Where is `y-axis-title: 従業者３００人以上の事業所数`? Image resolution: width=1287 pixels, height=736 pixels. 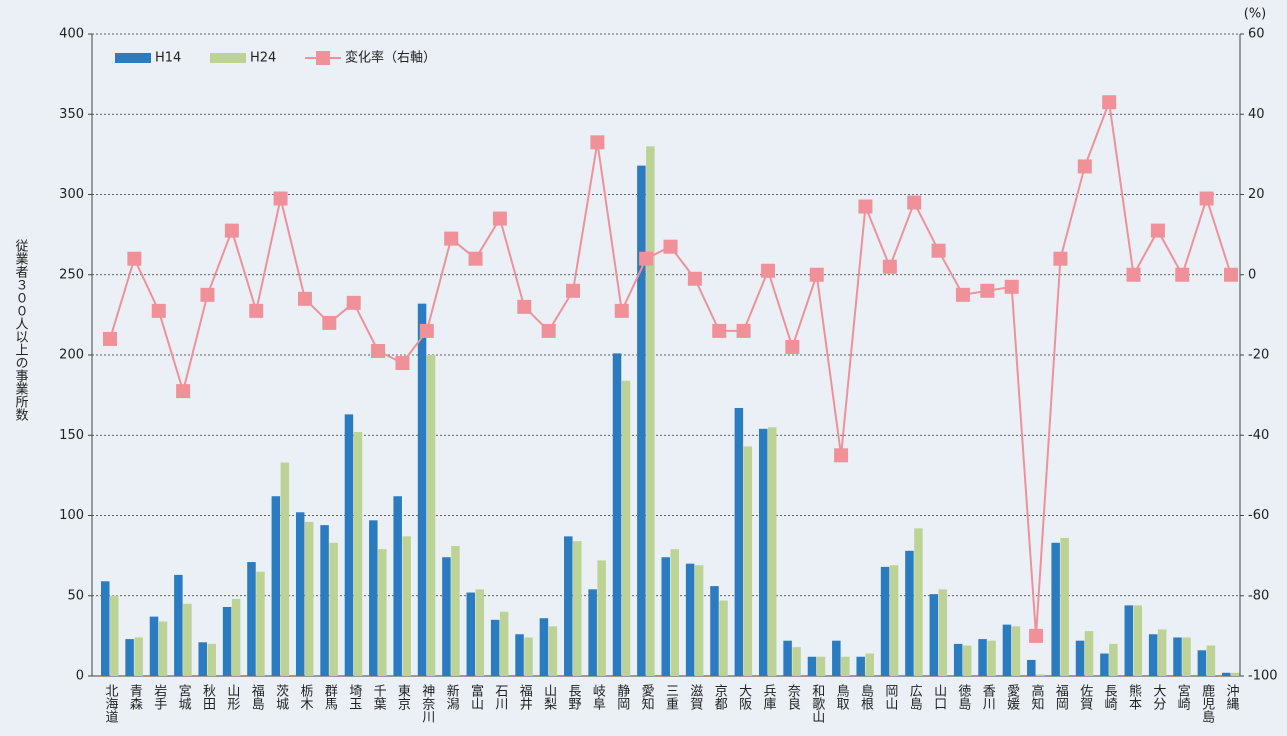 y-axis-title: 従業者３００人以上の事業所数 is located at coordinates (21, 330).